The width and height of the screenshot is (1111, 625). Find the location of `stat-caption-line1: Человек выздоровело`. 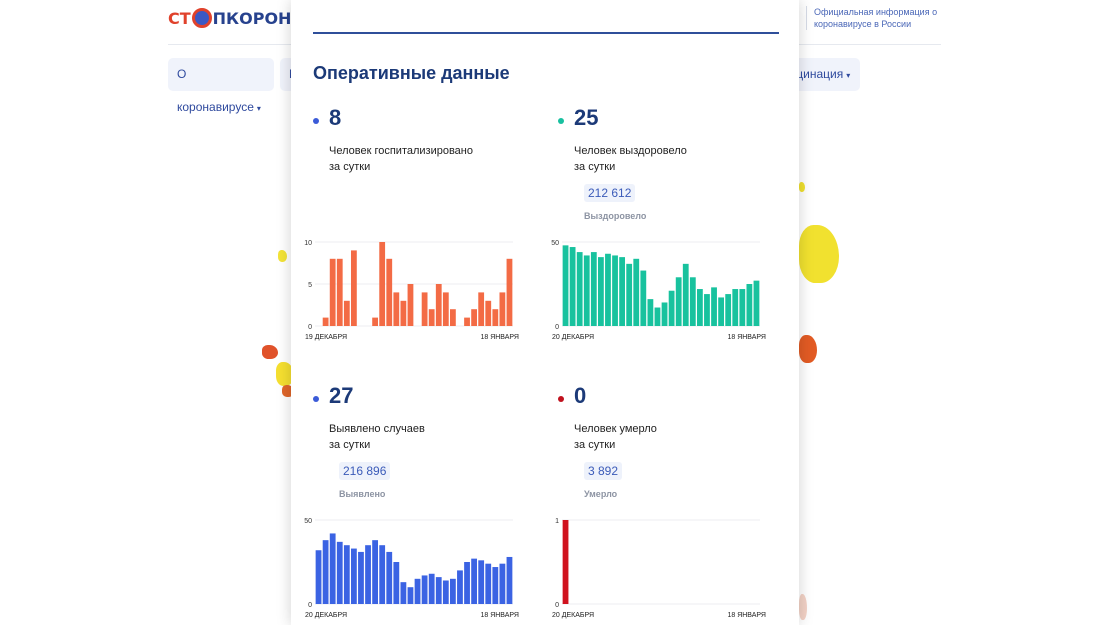

stat-caption-line1: Человек выздоровело is located at coordinates (630, 151).